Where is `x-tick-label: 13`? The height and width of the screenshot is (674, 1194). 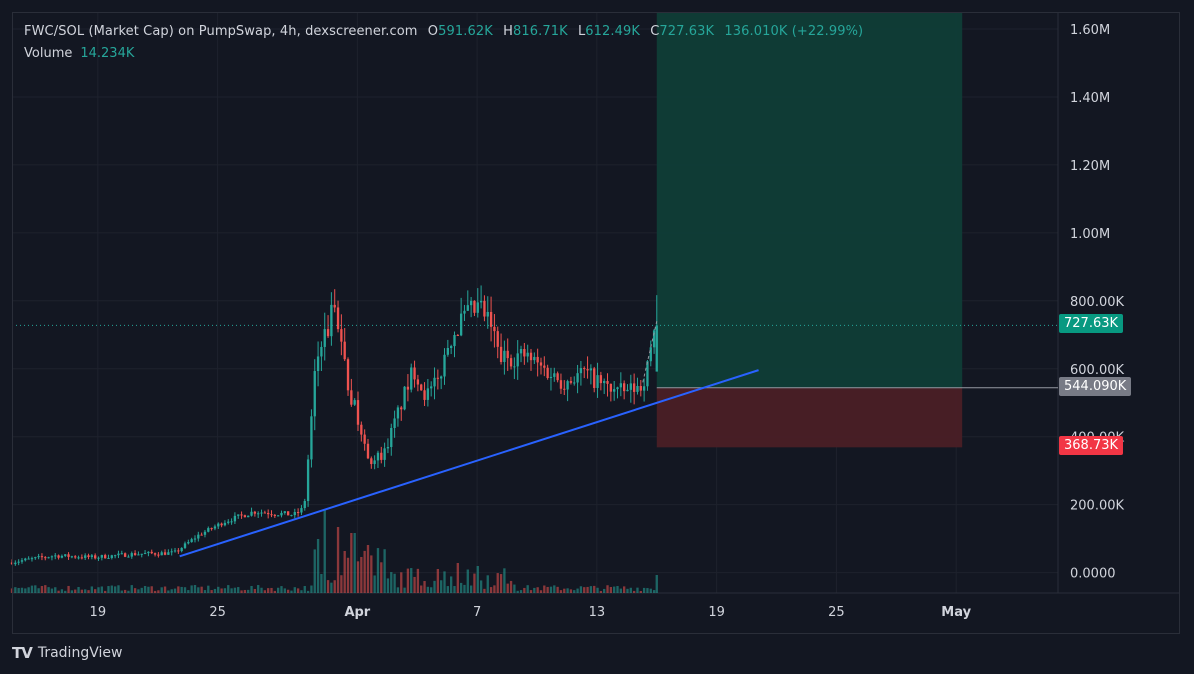
x-tick-label: 13 is located at coordinates (597, 612).